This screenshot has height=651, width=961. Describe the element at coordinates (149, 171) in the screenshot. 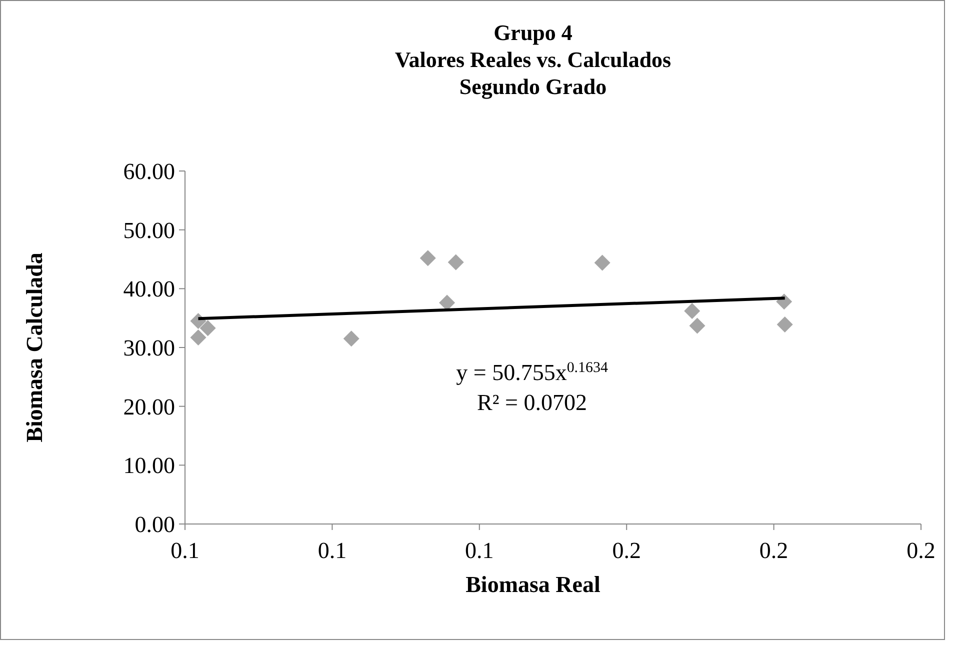

I see `y-tick-label: 60.00` at that location.